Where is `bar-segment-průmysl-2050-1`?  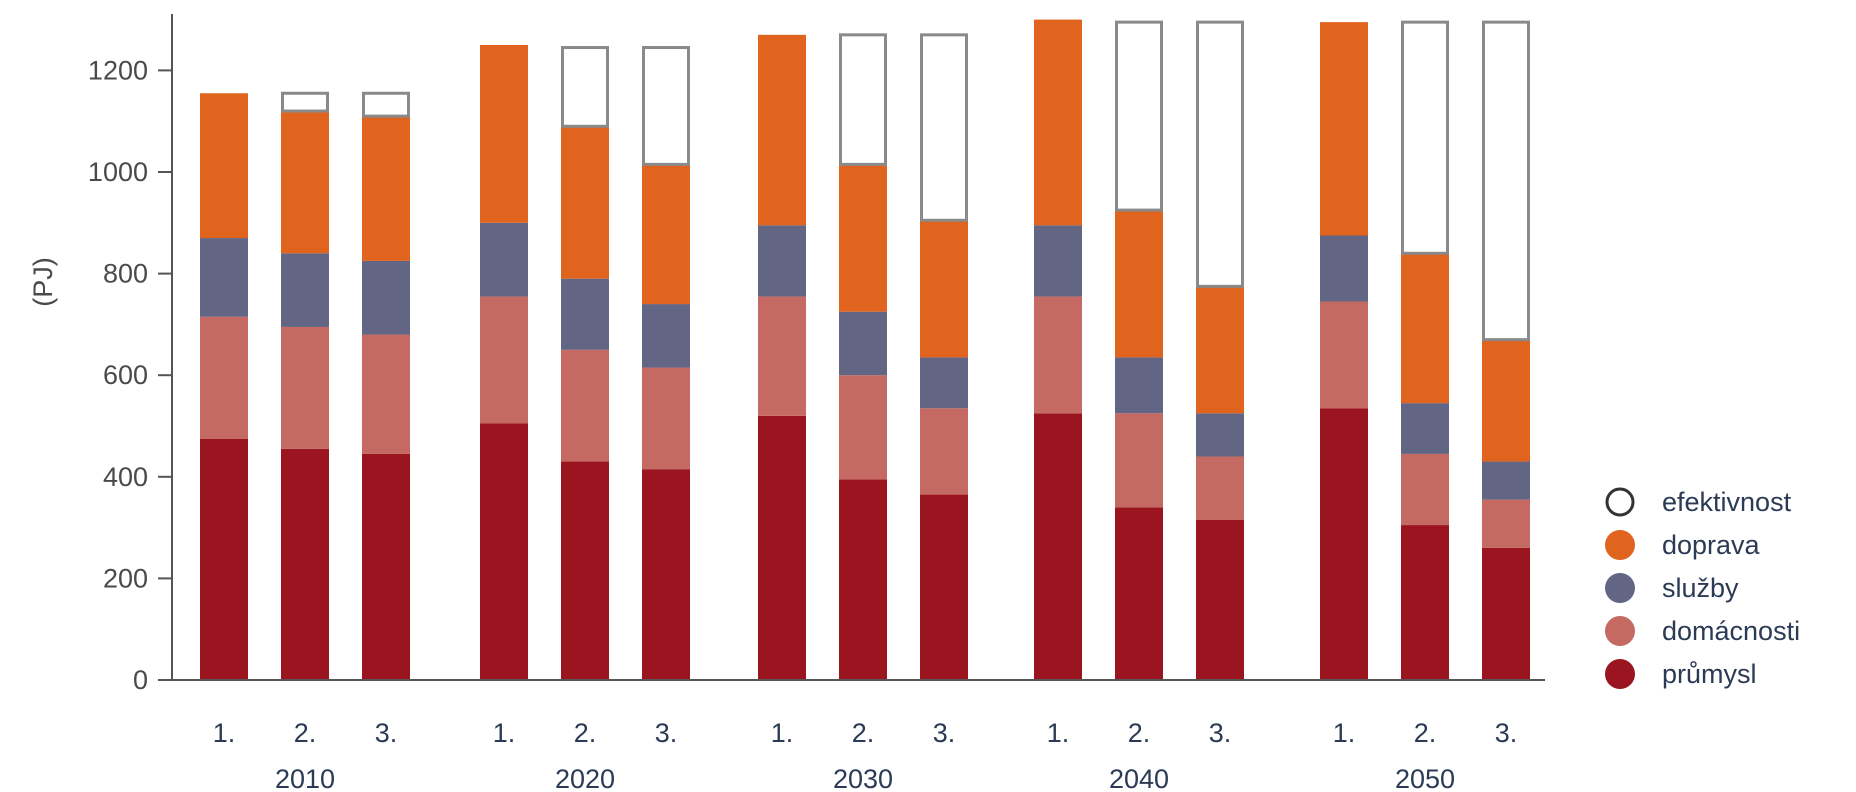
bar-segment-průmysl-2050-1 is located at coordinates (1344, 544).